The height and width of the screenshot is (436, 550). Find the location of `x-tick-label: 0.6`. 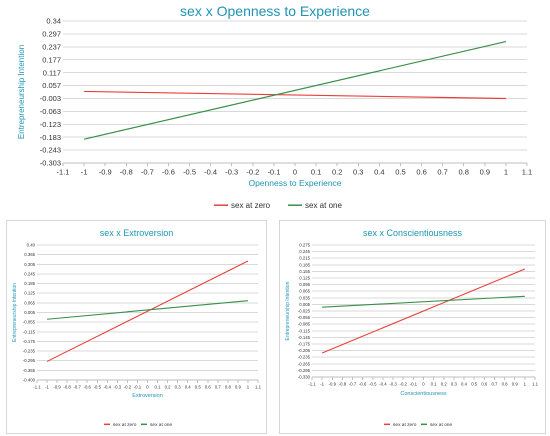

x-tick-label: 0.6 is located at coordinates (484, 383).